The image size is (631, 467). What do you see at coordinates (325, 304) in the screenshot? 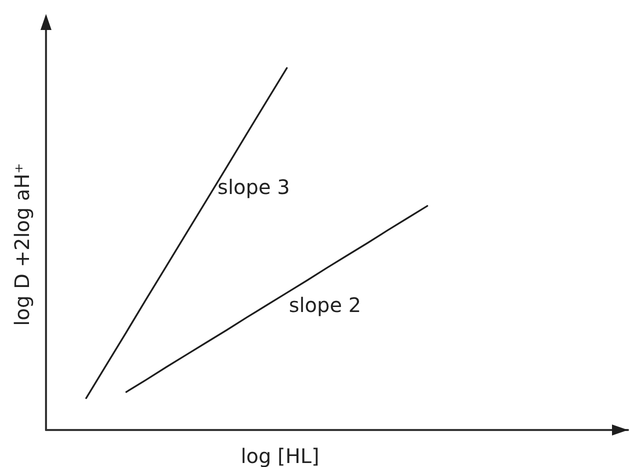
I see `series-label: slope 2` at bounding box center [325, 304].